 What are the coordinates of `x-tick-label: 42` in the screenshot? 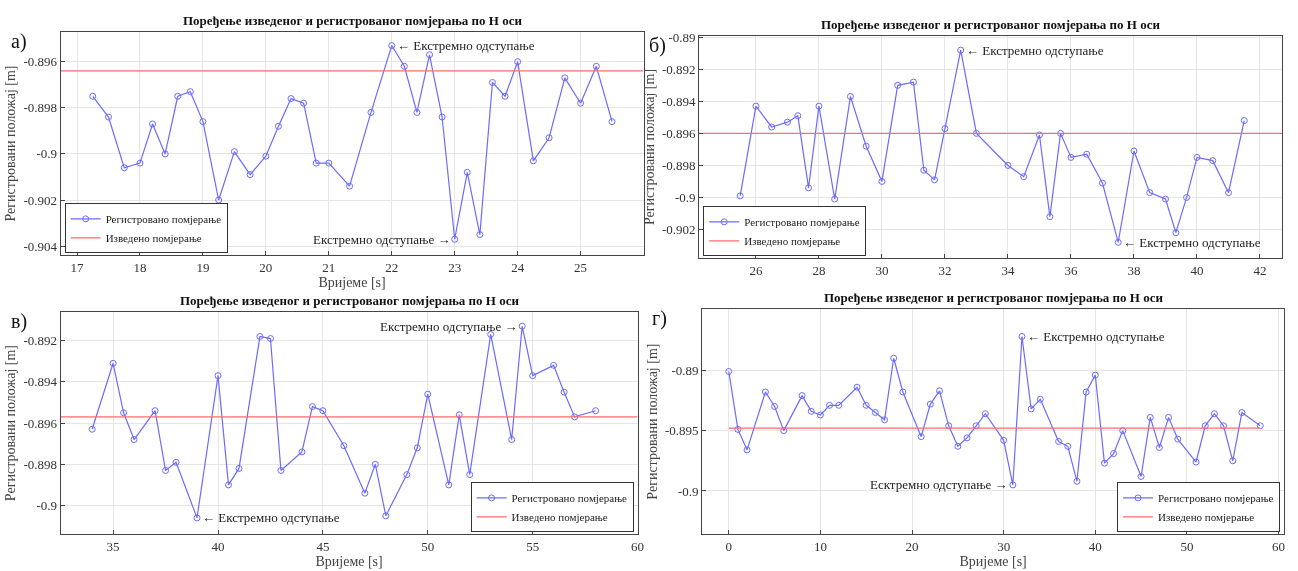 It's located at (1260, 270).